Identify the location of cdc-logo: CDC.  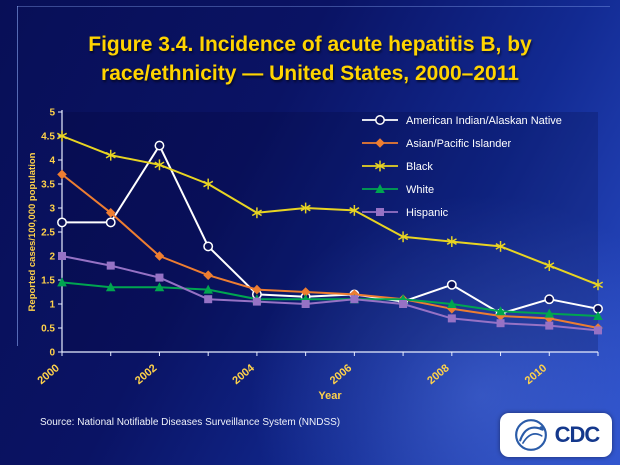
(556, 435).